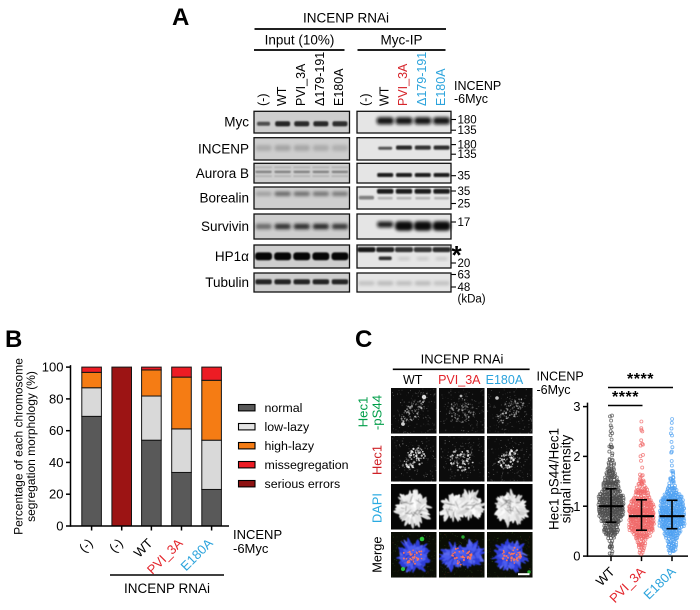 The width and height of the screenshot is (700, 610). What do you see at coordinates (553, 479) in the screenshot?
I see `svg-text: Hec1 pS44/Hec1` at bounding box center [553, 479].